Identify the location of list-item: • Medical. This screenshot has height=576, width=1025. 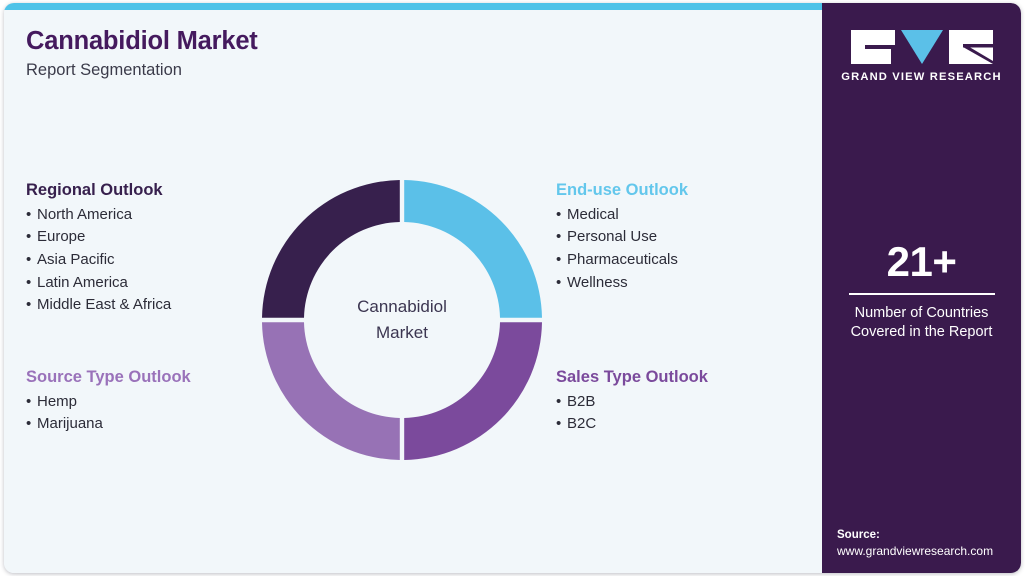
(622, 215).